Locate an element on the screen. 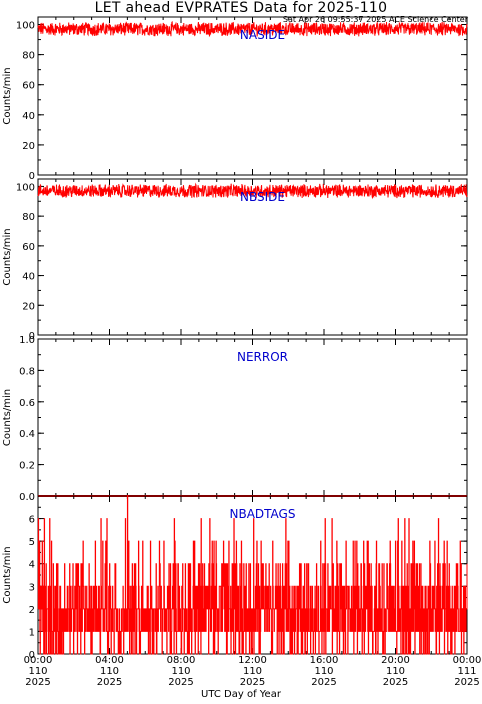 The height and width of the screenshot is (704, 482). xlabel: UTC Day of Year is located at coordinates (241, 694).